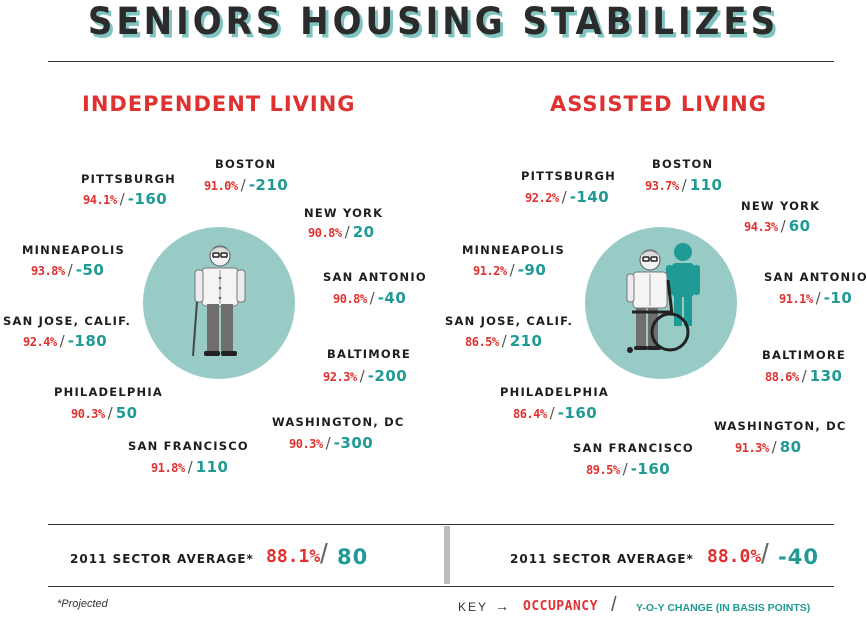  Describe the element at coordinates (723, 608) in the screenshot. I see `key-change: Y-O-Y CHANGE (IN BASIS POINTS)` at that location.